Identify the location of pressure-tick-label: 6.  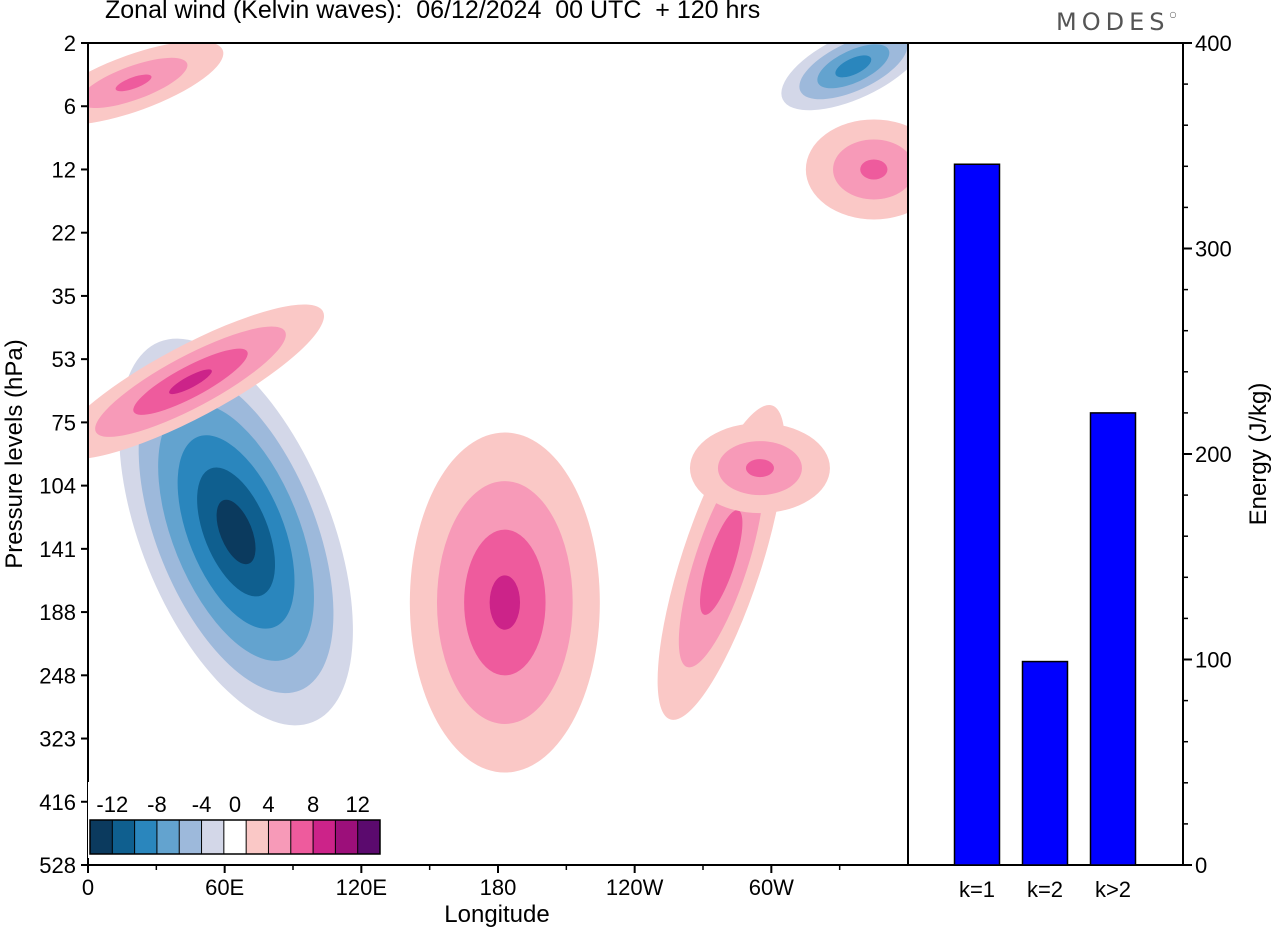
(70, 106).